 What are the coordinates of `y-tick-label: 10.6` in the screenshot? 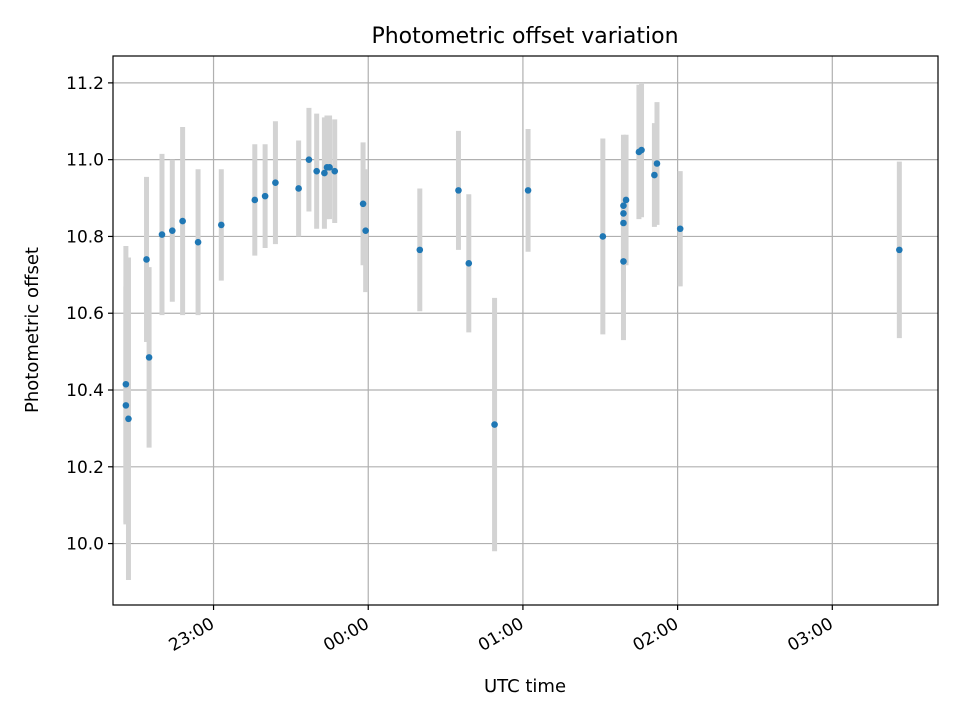 It's located at (85, 314).